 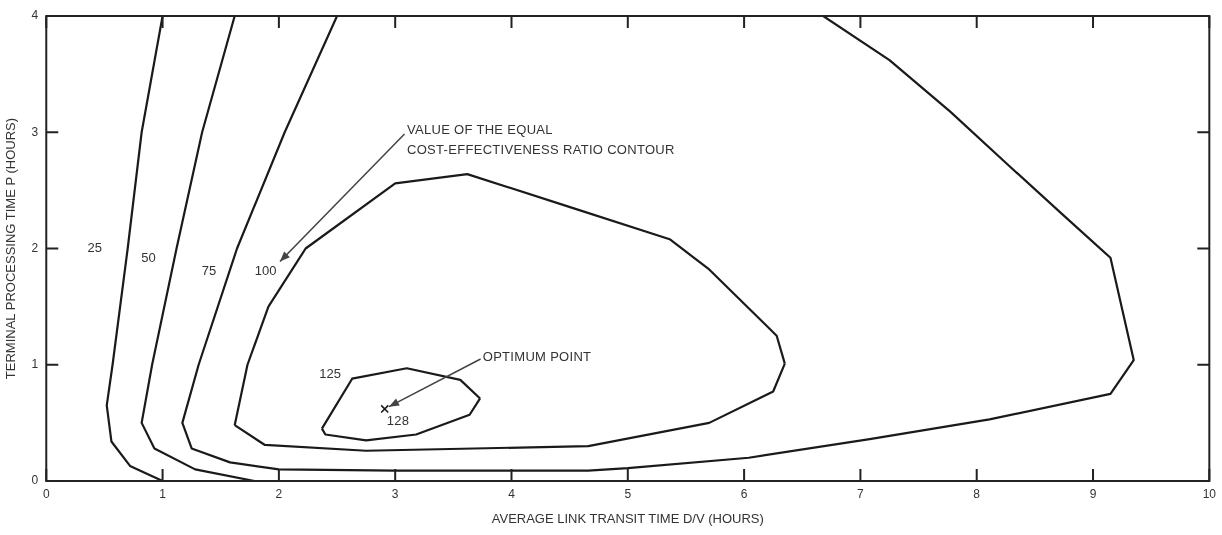 I want to click on annotation: VALUE OF THE EQUAL COST-EFFECTIVENESS RATIO CONTOUR, so click(x=541, y=139).